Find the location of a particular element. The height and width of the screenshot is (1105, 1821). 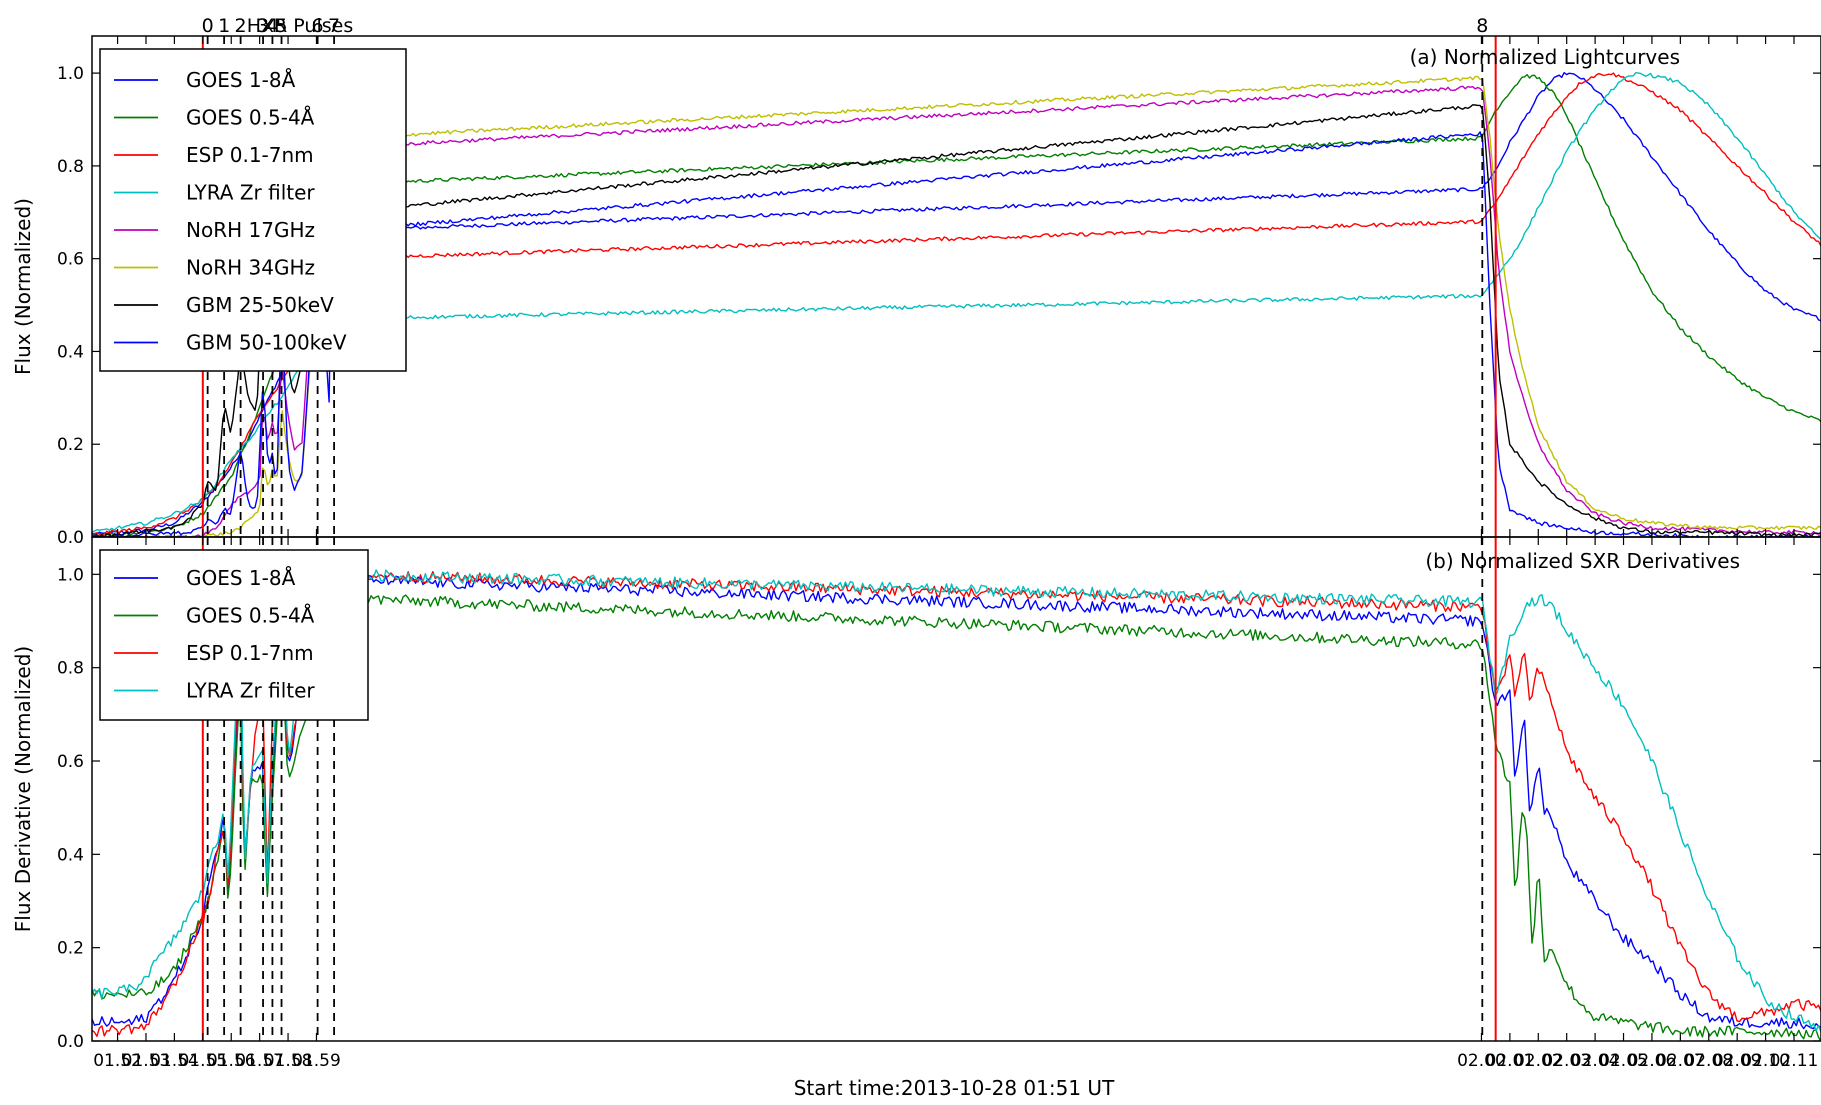

x-tick-label-16: 02.08 is located at coordinates (1708, 1061).